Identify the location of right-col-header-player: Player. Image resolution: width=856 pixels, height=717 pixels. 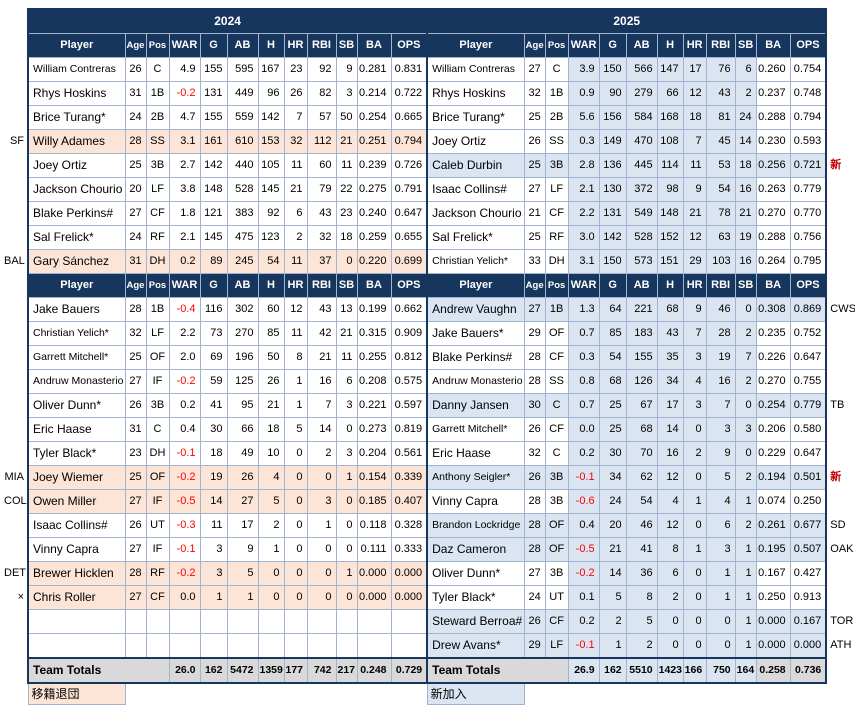
(475, 285).